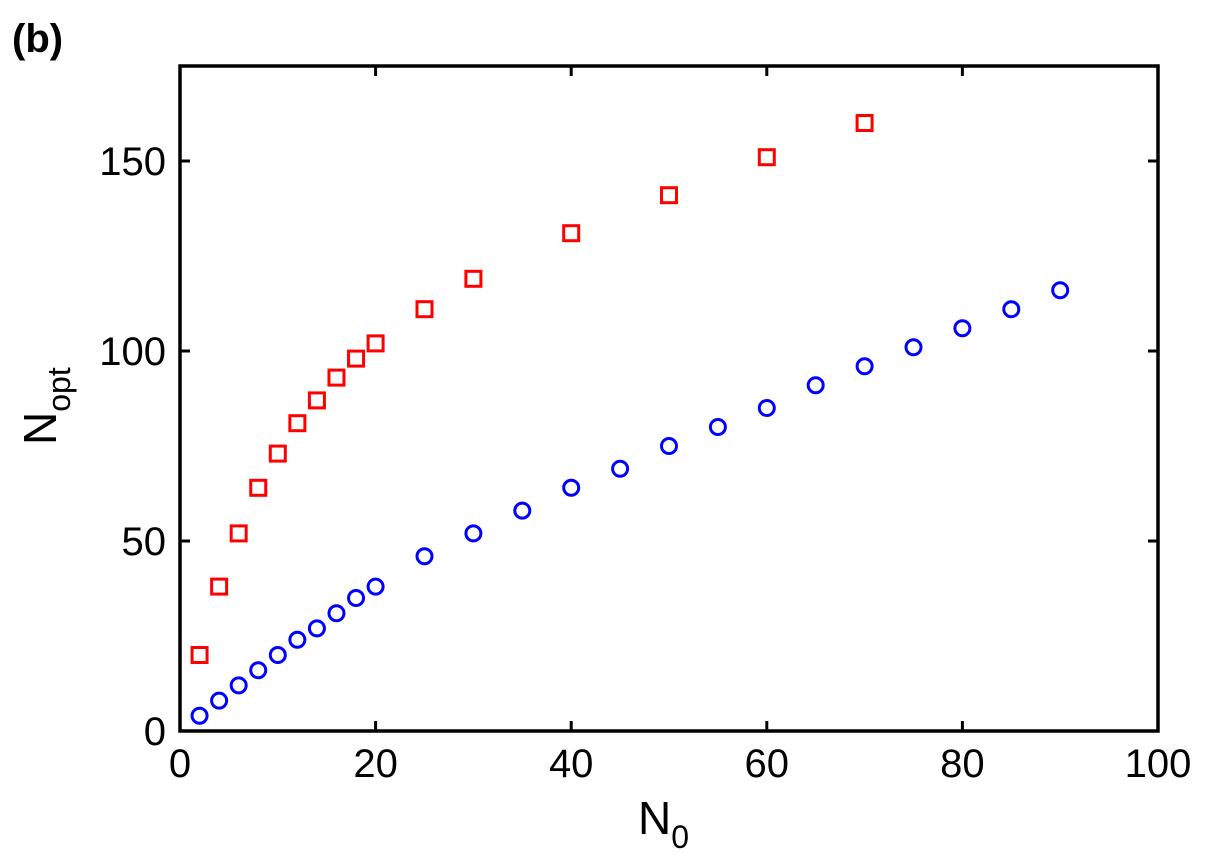 The image size is (1208, 864). What do you see at coordinates (155, 732) in the screenshot?
I see `y-tick-label: 0` at bounding box center [155, 732].